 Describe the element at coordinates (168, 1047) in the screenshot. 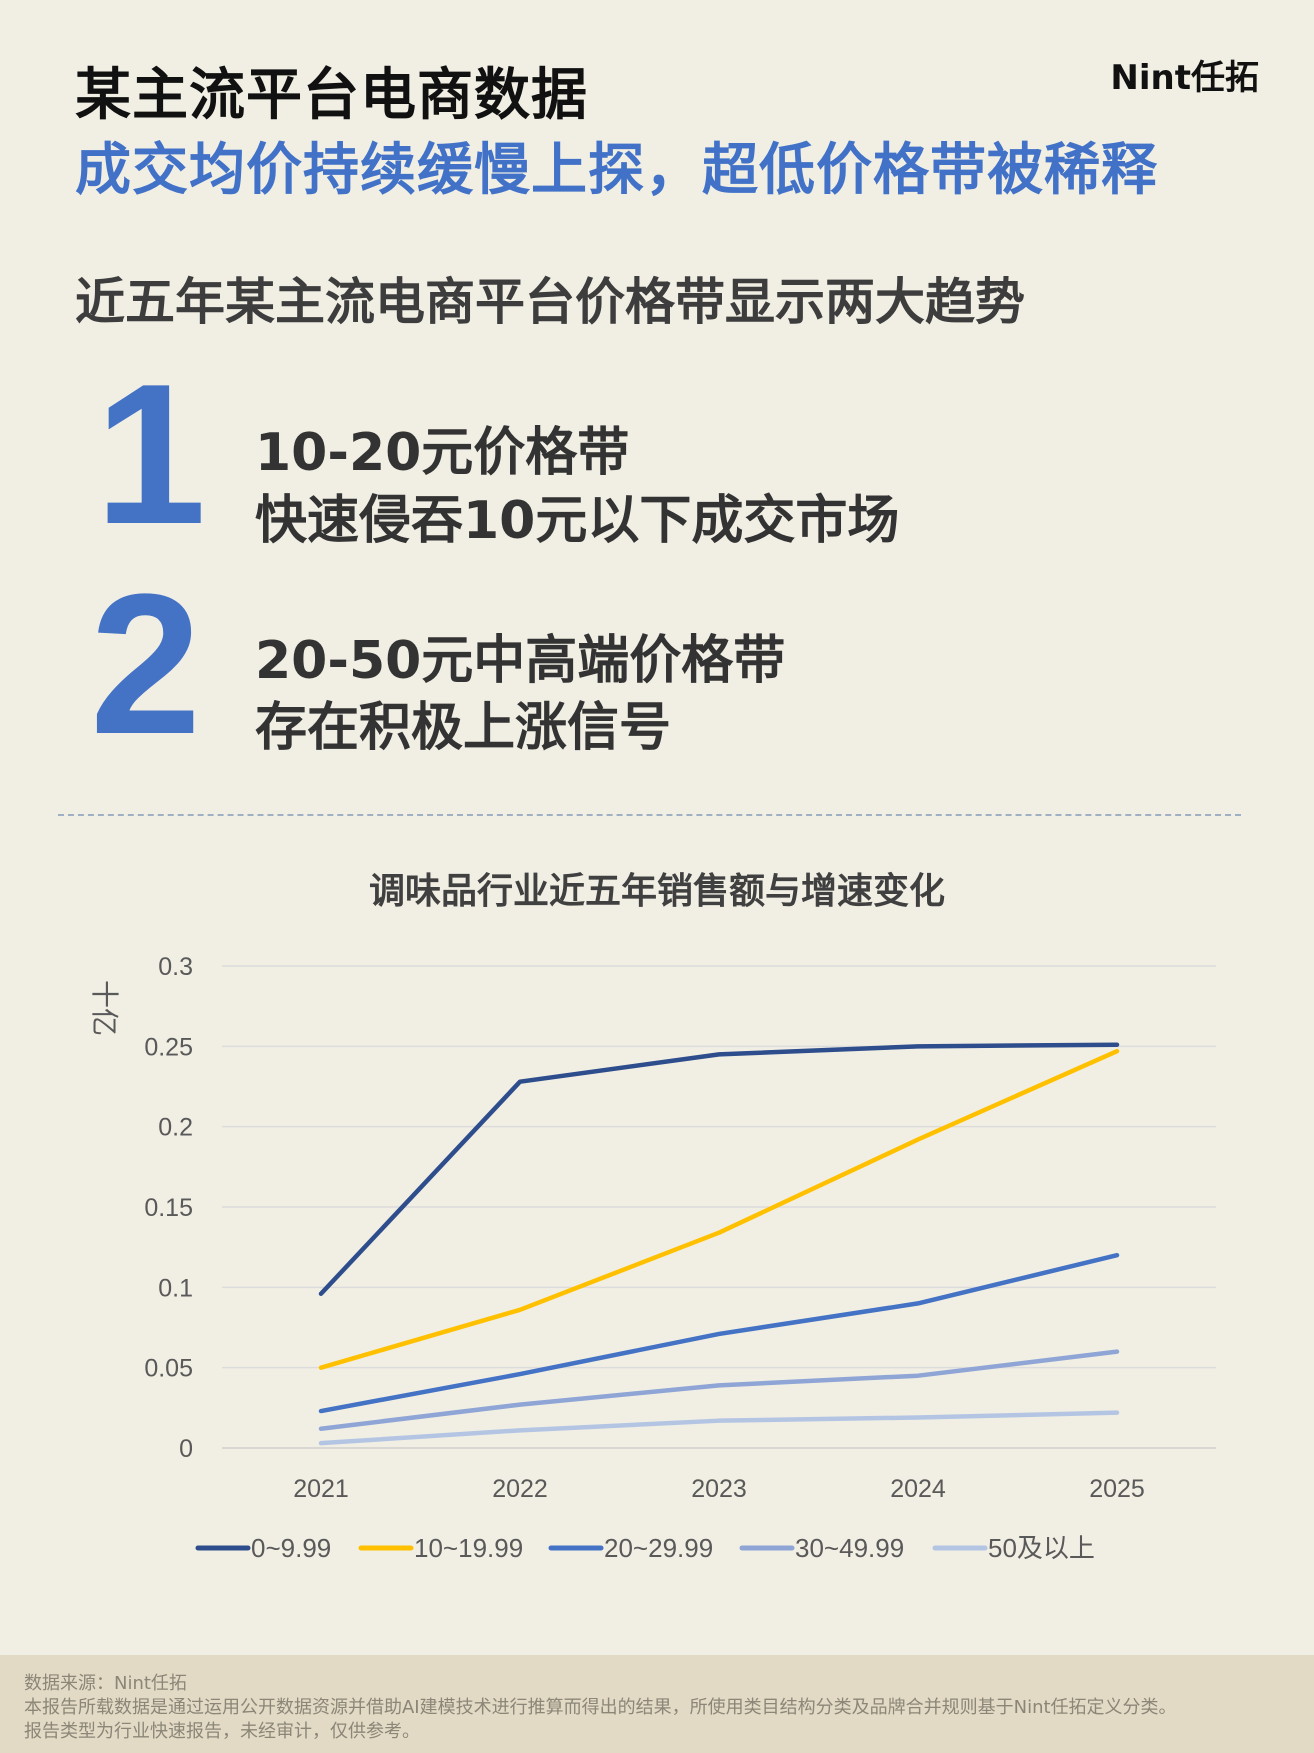

I see `y-tick-label: 0.25` at that location.